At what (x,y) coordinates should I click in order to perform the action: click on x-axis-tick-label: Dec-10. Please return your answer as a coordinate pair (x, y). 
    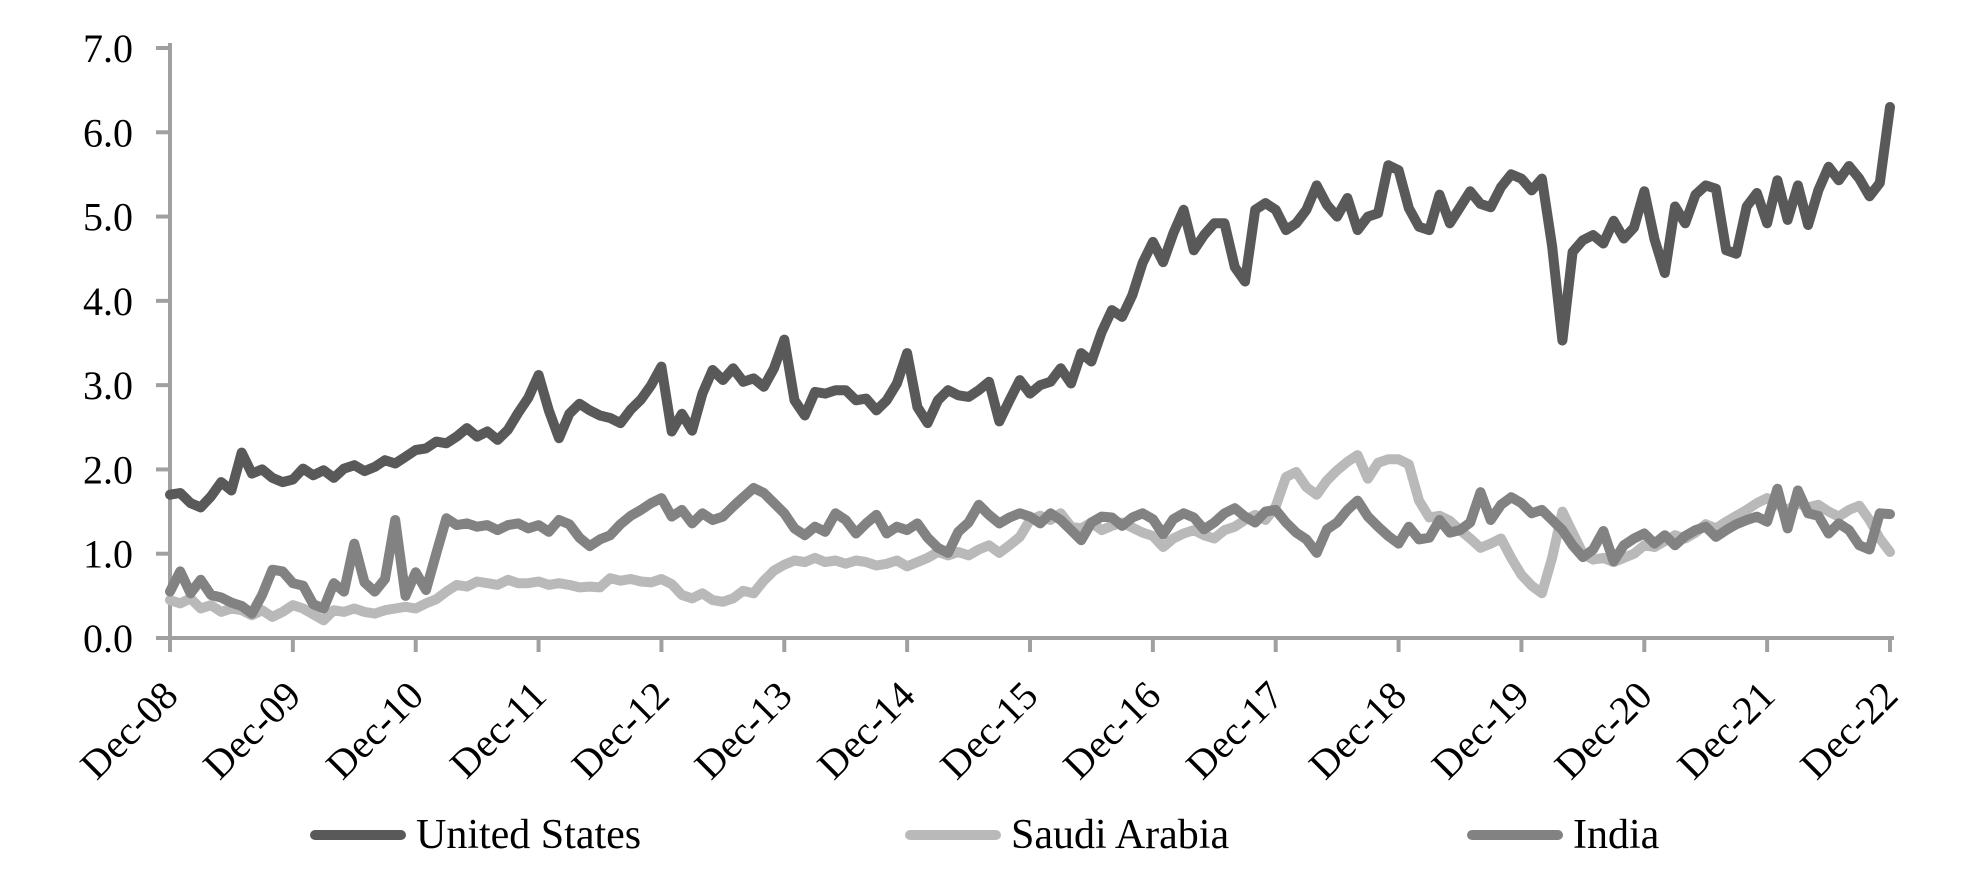
    Looking at the image, I should click on (374, 730).